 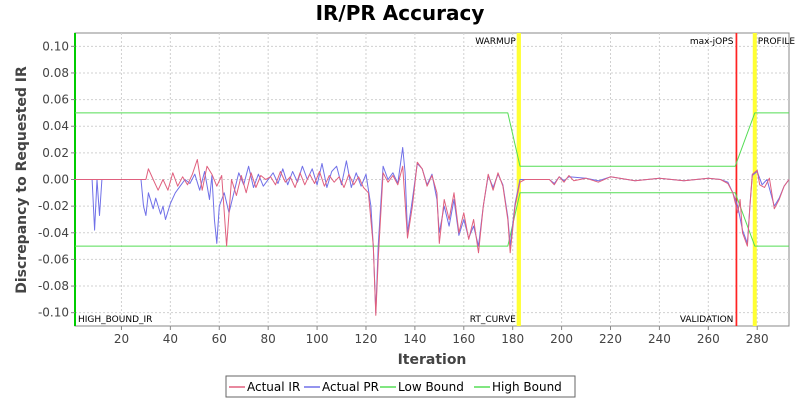 What do you see at coordinates (268, 339) in the screenshot?
I see `x-tick-label: 80` at bounding box center [268, 339].